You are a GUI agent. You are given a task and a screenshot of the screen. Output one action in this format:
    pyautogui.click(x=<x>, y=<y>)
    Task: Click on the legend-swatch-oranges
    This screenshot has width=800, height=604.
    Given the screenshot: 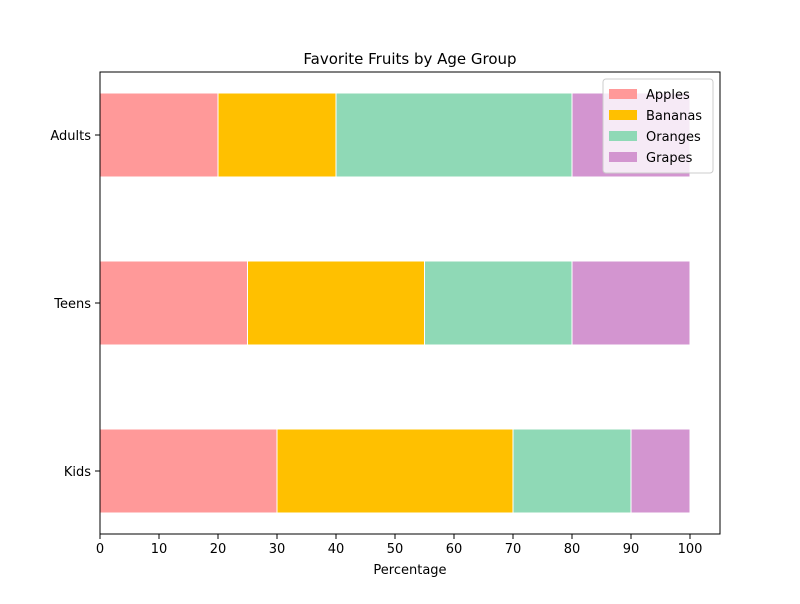 What is the action you would take?
    pyautogui.click(x=623, y=136)
    